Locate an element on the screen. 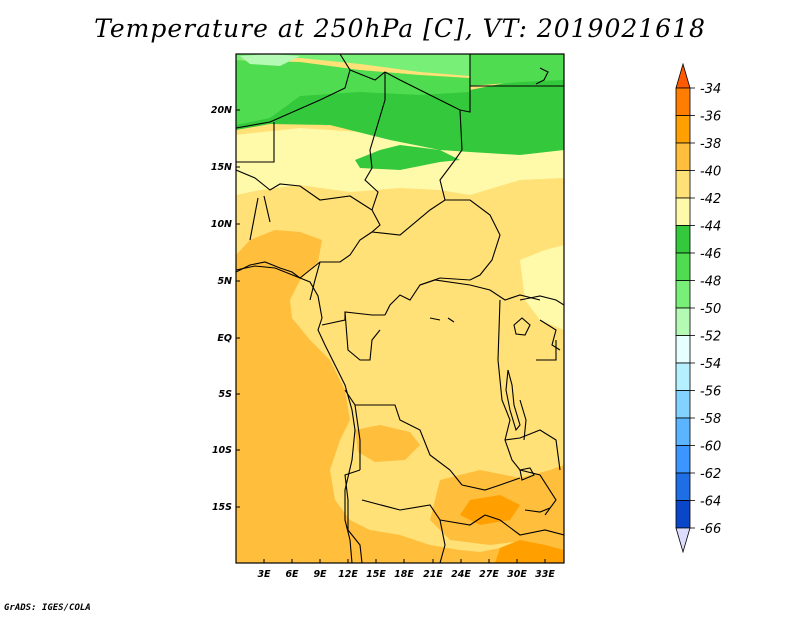  lon-tick-24e: 24E is located at coordinates (461, 574).